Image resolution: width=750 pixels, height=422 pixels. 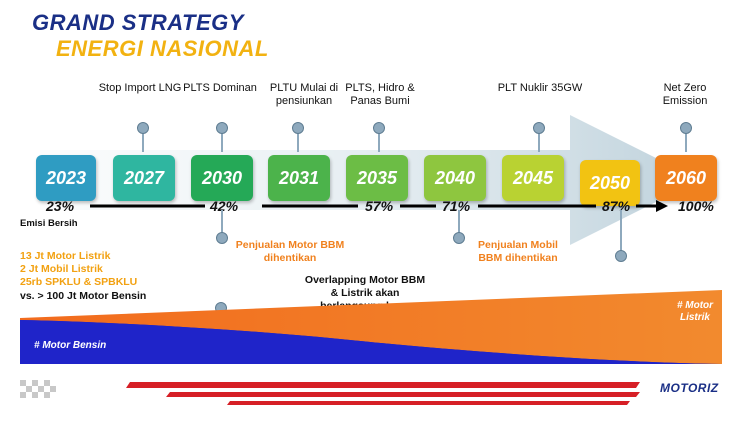 What do you see at coordinates (138, 22) in the screenshot?
I see `title-line-1: GRAND STRATEGY` at bounding box center [138, 22].